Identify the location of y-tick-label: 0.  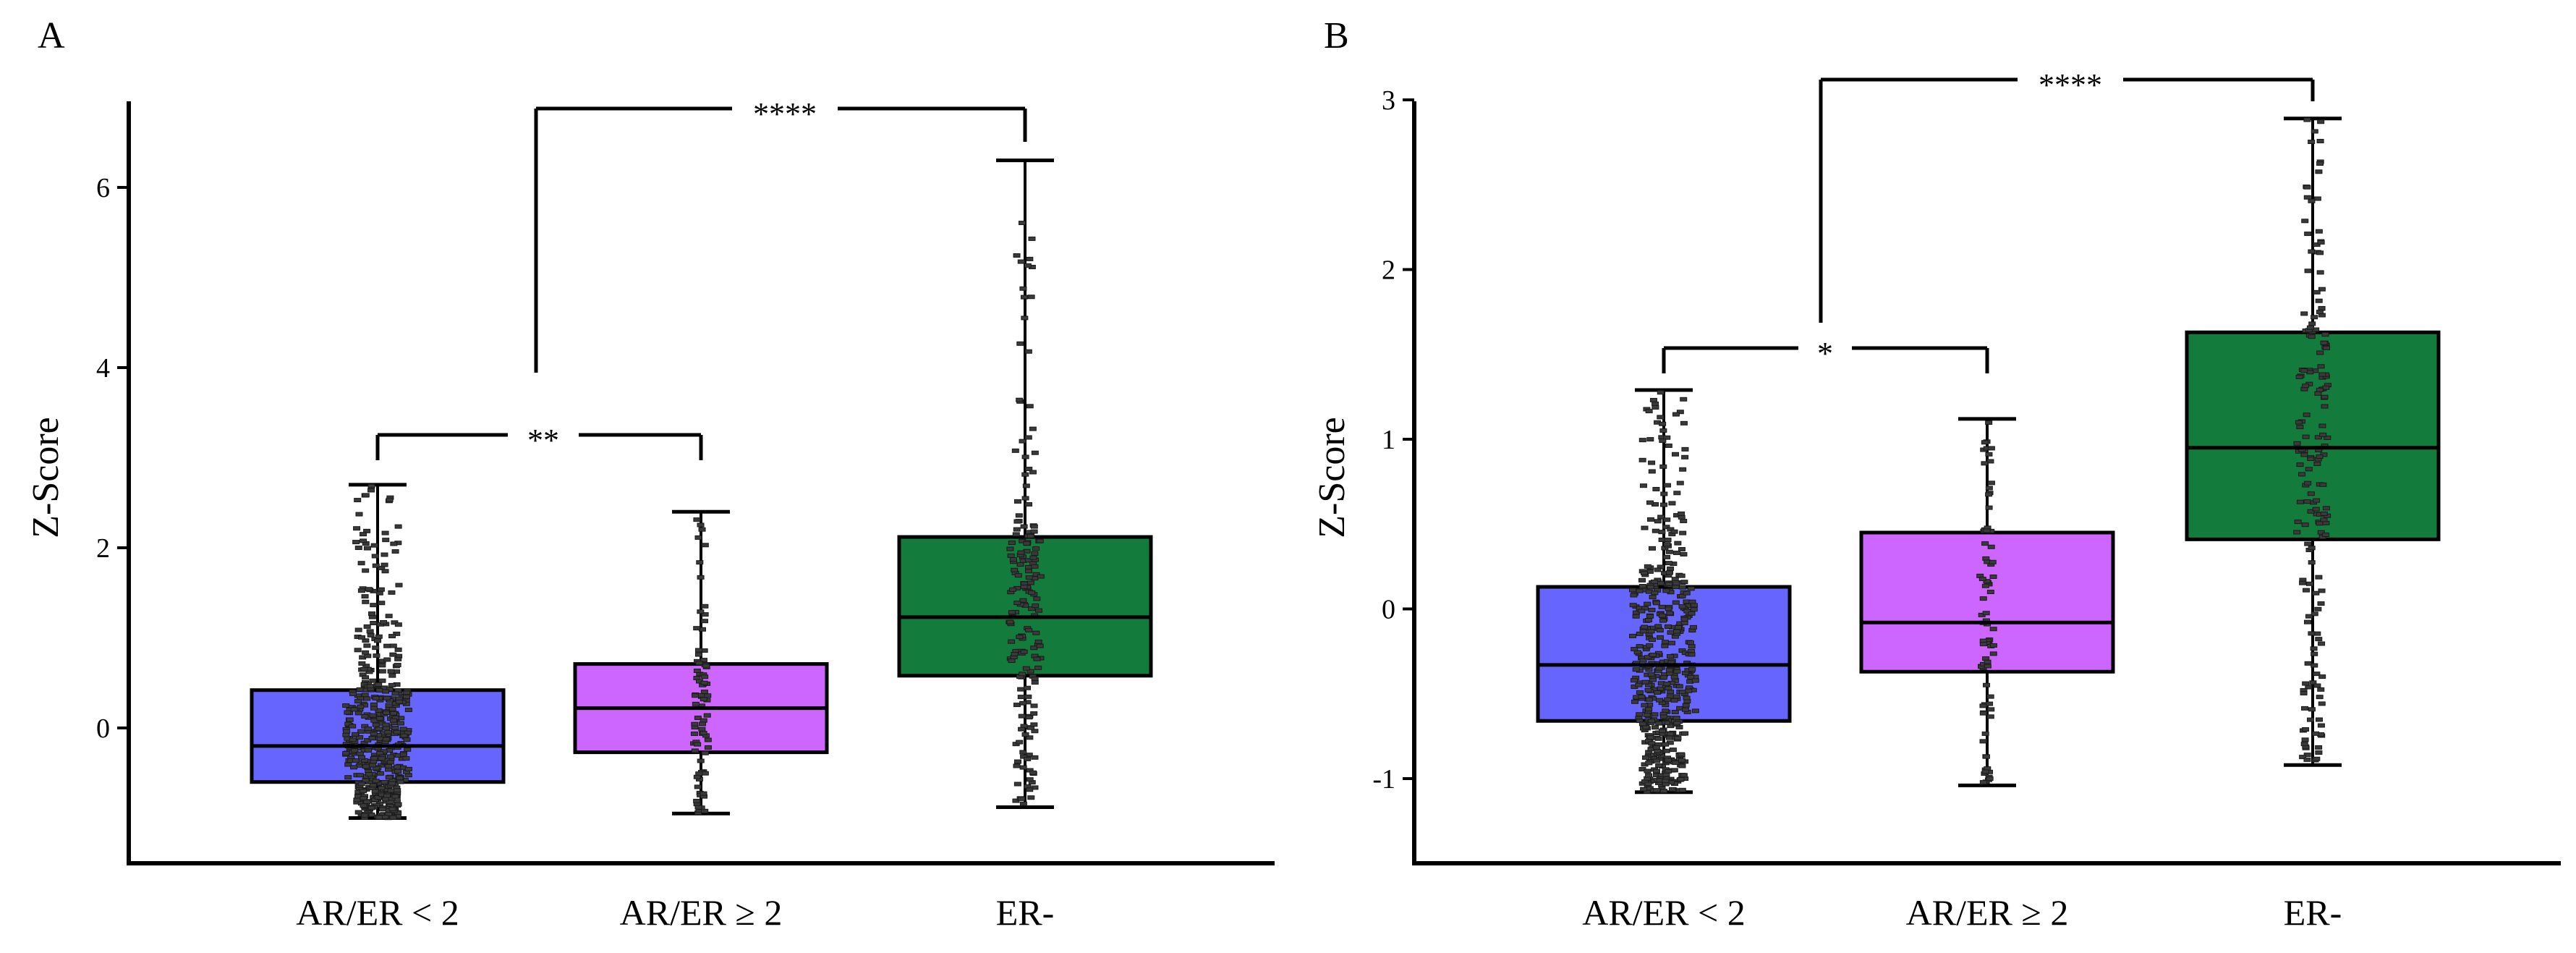
(1388, 610).